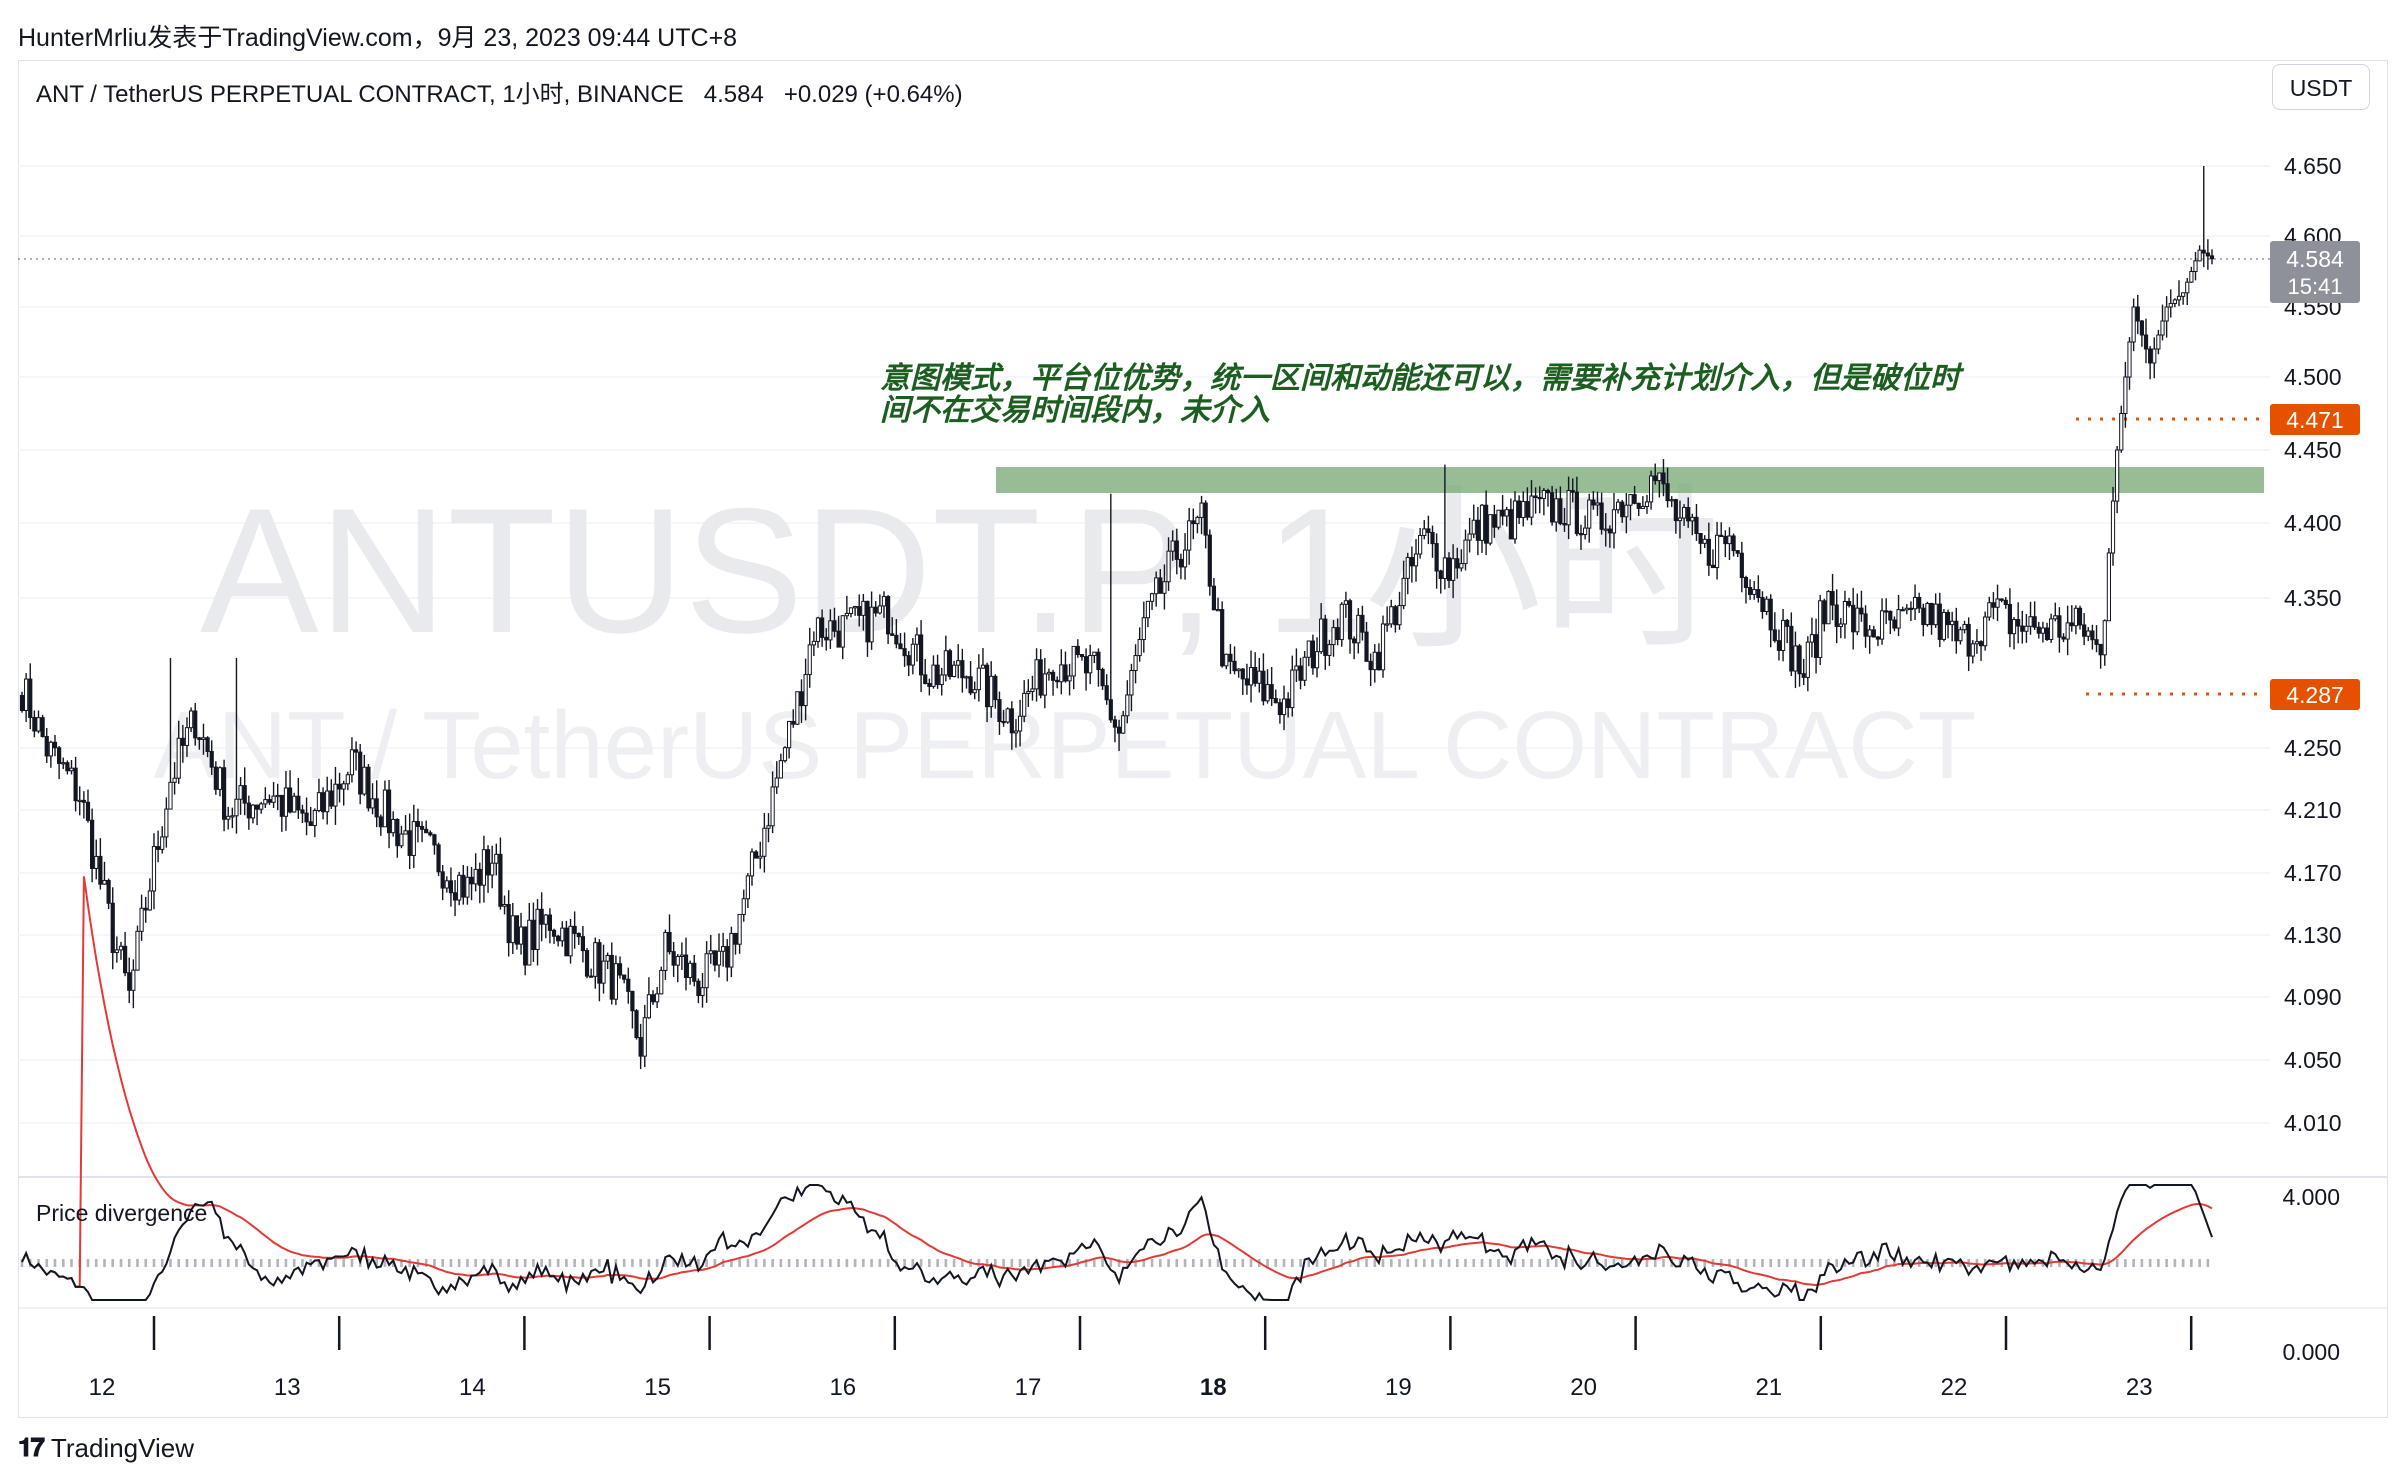  What do you see at coordinates (106, 1448) in the screenshot?
I see `tradingview-logo: 𝟏𝟕 TradingView` at bounding box center [106, 1448].